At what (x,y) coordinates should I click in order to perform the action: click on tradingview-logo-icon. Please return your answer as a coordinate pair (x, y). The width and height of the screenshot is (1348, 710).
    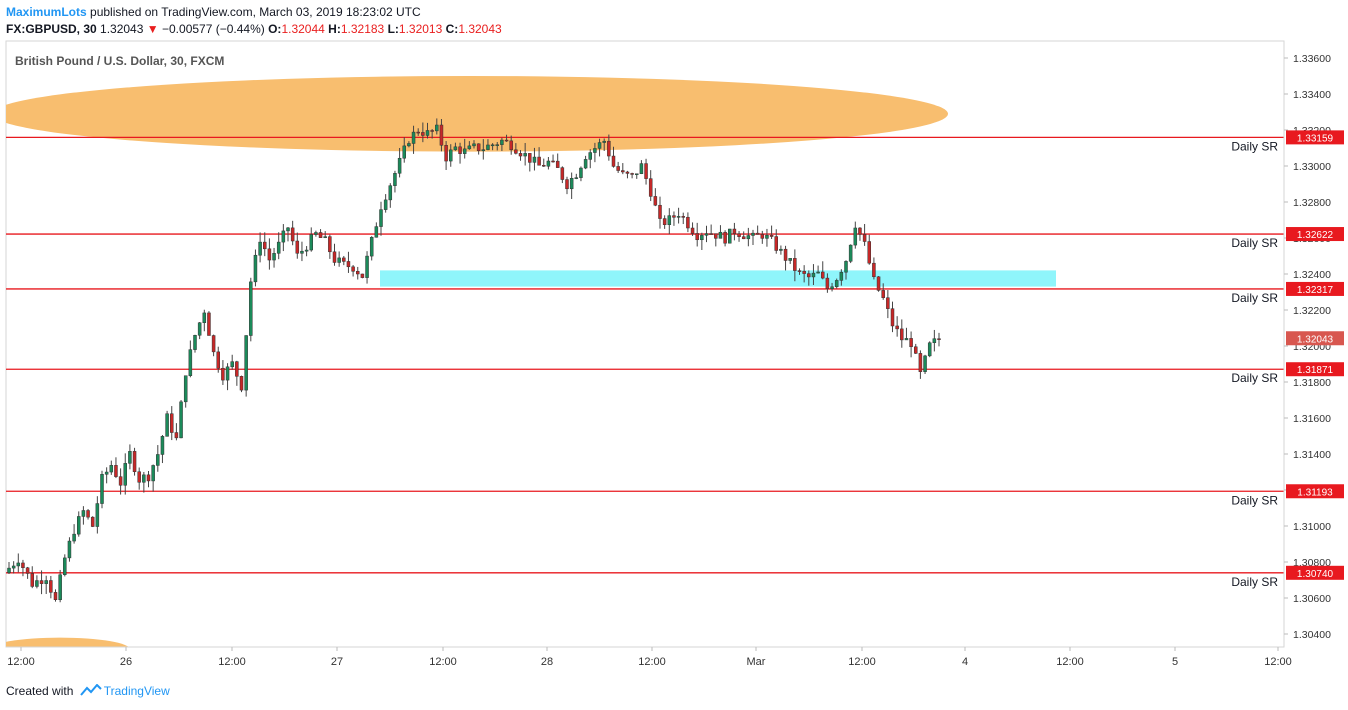
    Looking at the image, I should click on (90, 691).